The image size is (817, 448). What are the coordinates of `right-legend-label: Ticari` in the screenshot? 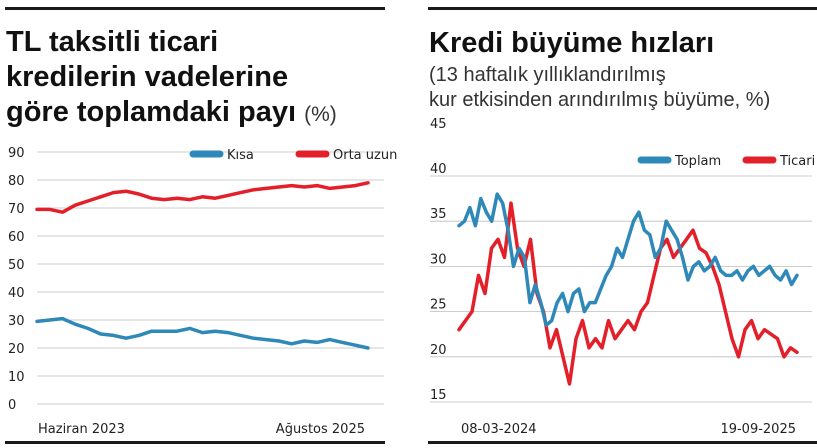 It's located at (797, 161).